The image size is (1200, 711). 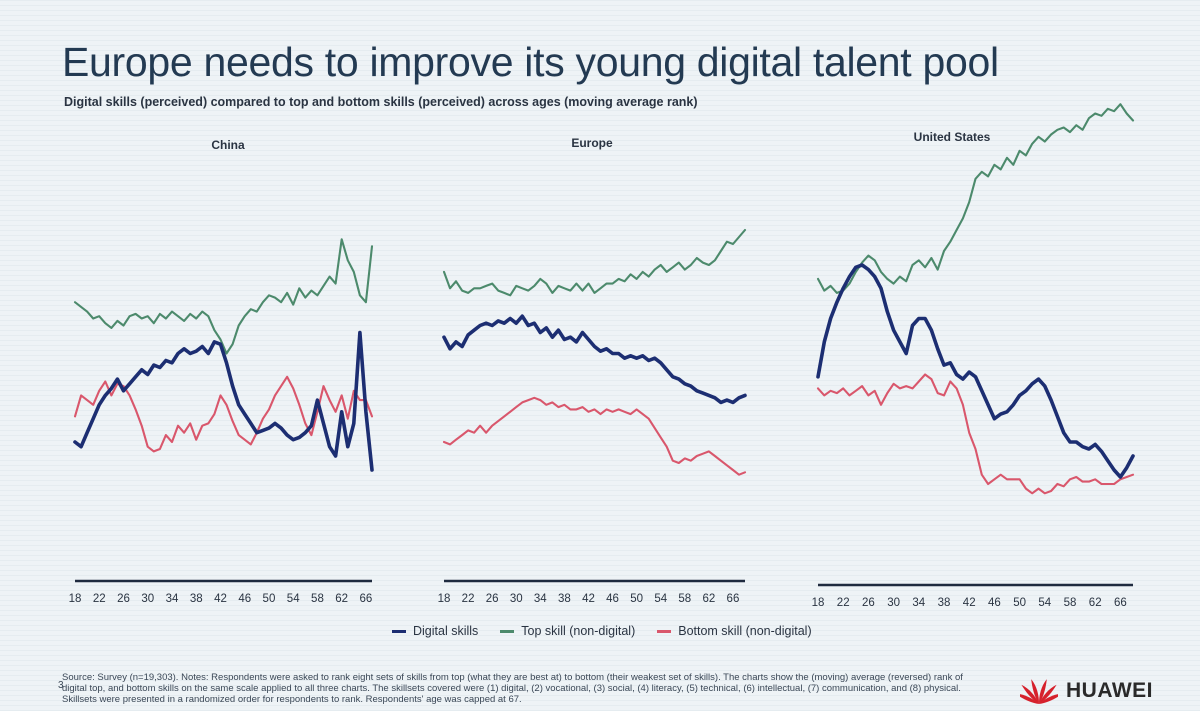 What do you see at coordinates (975, 371) in the screenshot?
I see `series-line-digital-us` at bounding box center [975, 371].